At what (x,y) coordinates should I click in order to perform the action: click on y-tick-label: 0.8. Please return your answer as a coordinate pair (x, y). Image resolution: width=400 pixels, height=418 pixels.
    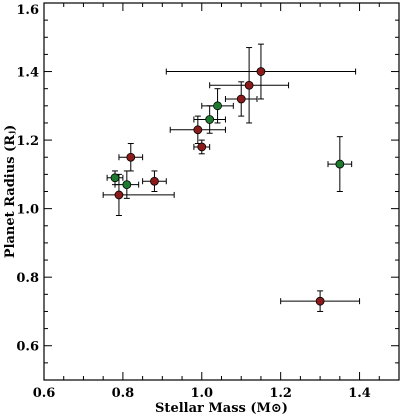
    Looking at the image, I should click on (27, 278).